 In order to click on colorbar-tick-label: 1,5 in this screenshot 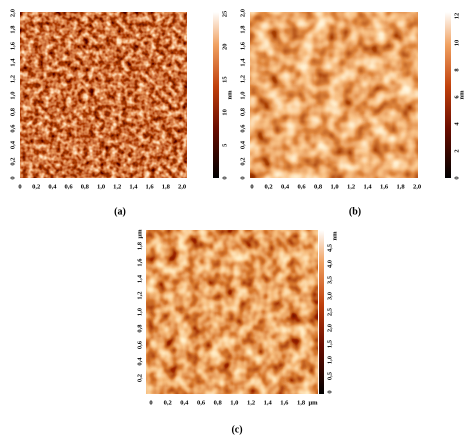, I will do `click(329, 343)`.